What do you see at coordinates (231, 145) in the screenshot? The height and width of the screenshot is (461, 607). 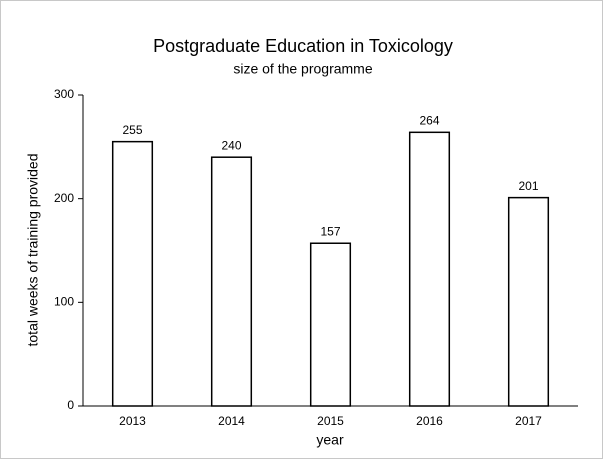 I see `data-label: 240` at bounding box center [231, 145].